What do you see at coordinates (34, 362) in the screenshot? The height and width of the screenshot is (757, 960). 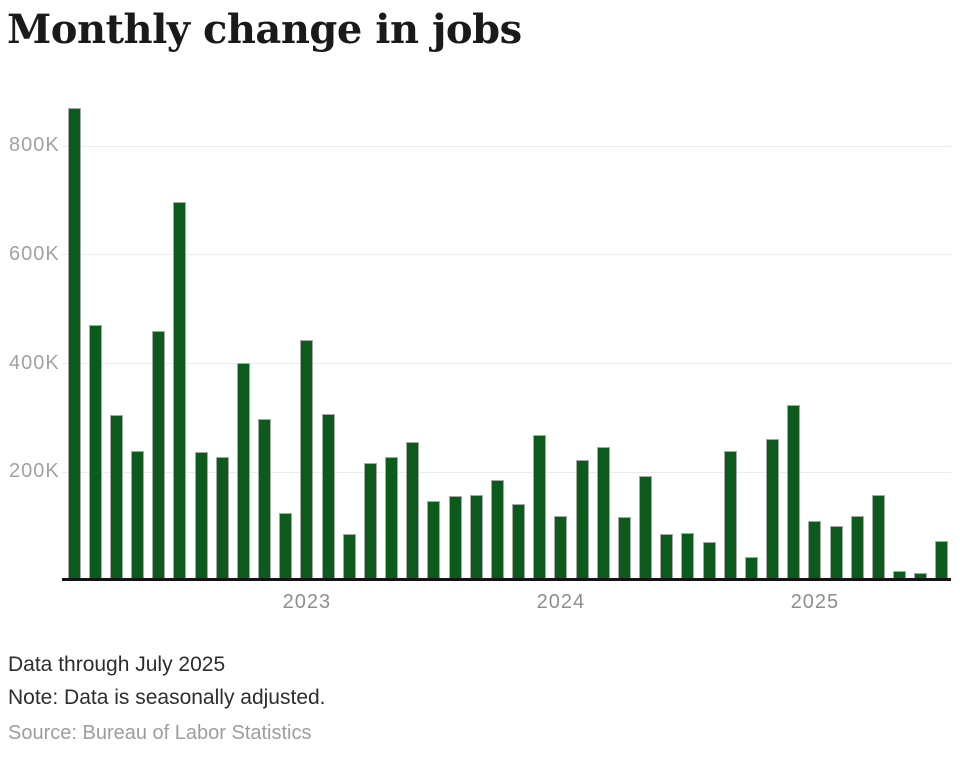 I see `y-axis-label-400K: 400K` at bounding box center [34, 362].